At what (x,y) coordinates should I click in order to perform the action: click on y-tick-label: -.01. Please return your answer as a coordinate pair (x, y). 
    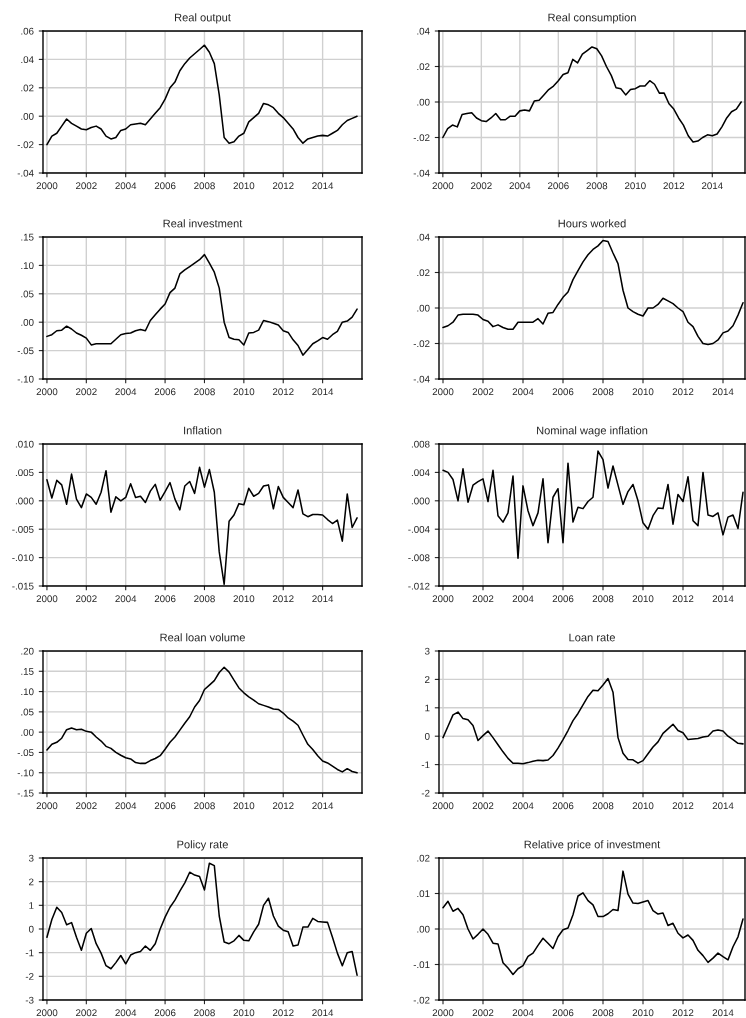
    Looking at the image, I should click on (421, 965).